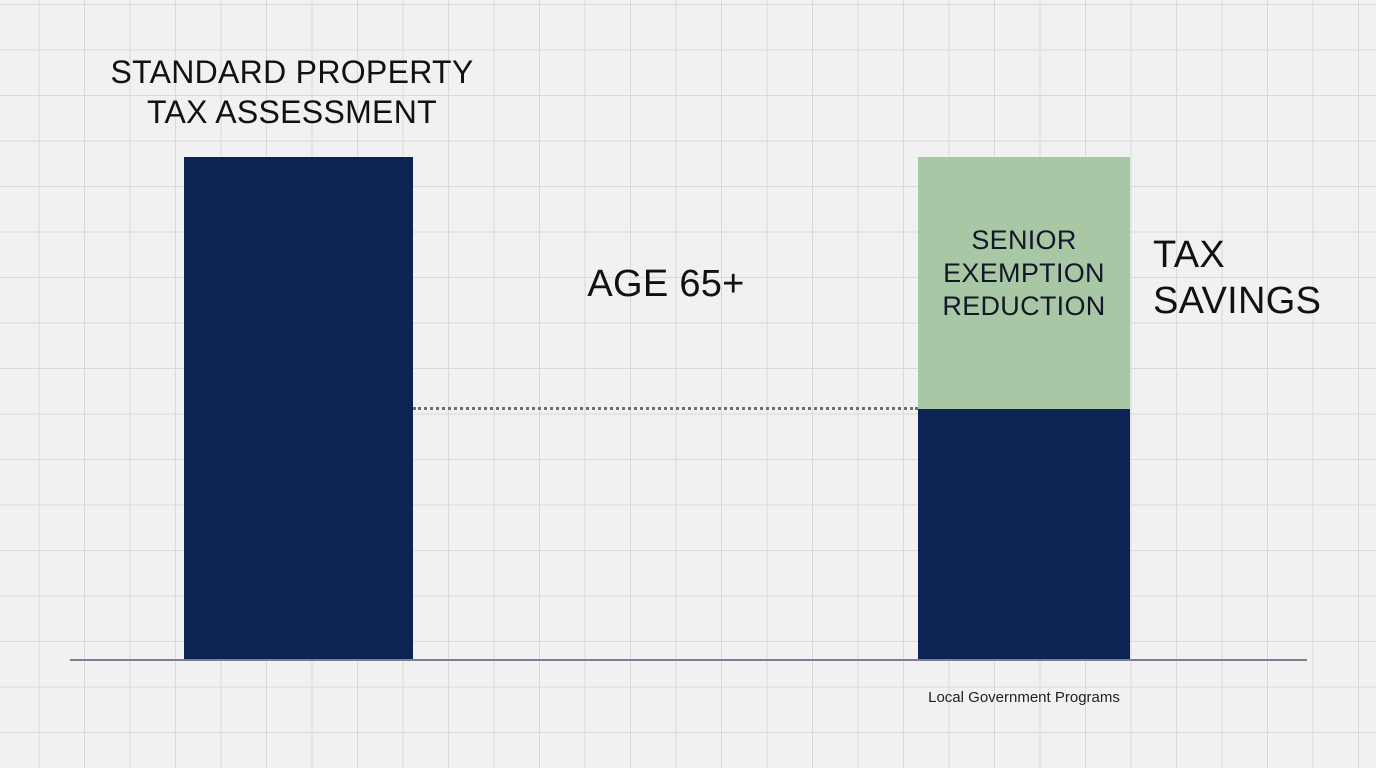 The image size is (1376, 768). What do you see at coordinates (292, 92) in the screenshot?
I see `standard-assessment-title: STANDARD PROPERTY TAX ASSESSMENT` at bounding box center [292, 92].